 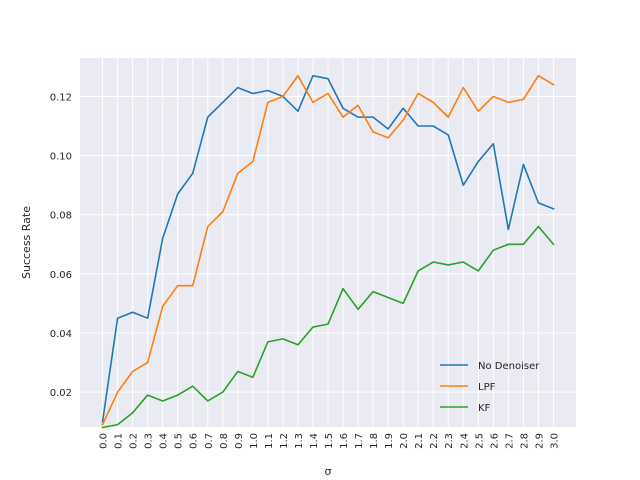 What do you see at coordinates (61, 393) in the screenshot?
I see `y-tick-label: 0.02` at bounding box center [61, 393].